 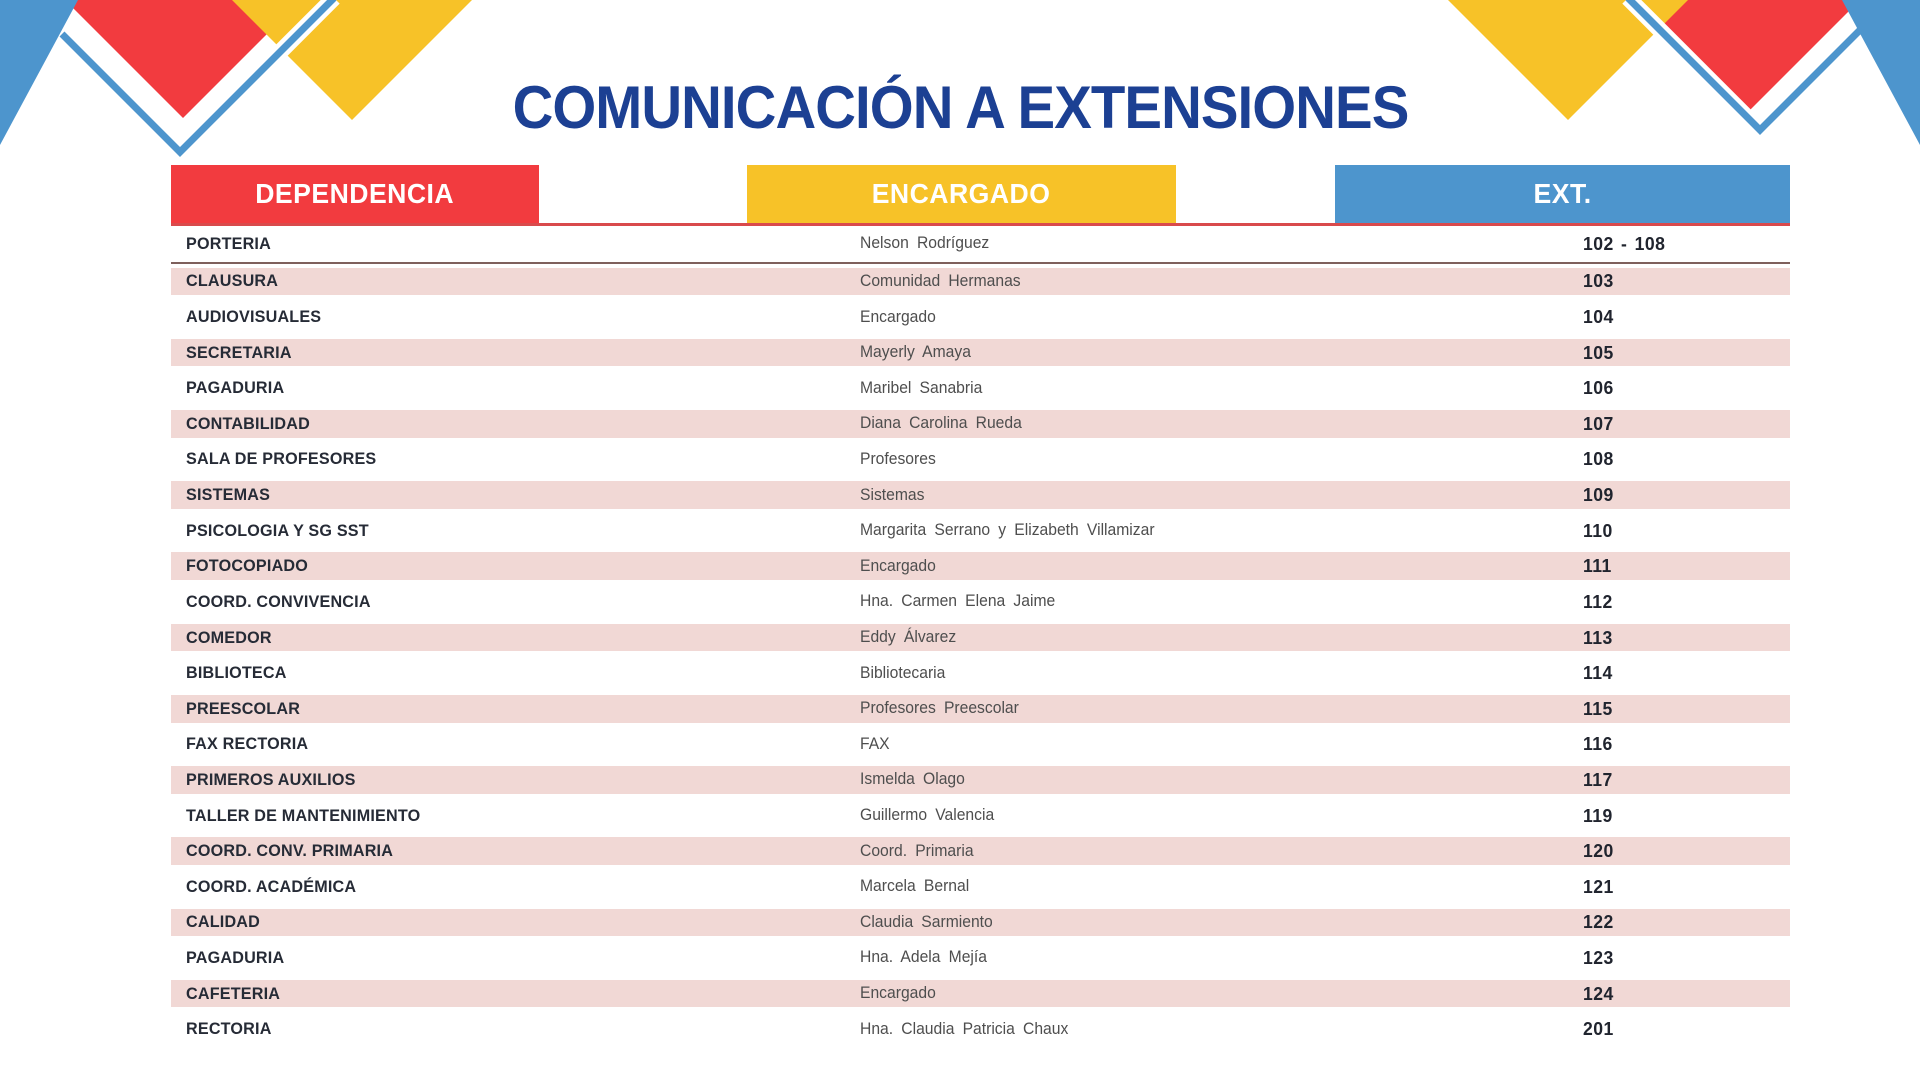 What do you see at coordinates (1598, 281) in the screenshot?
I see `extension-cell: 103` at bounding box center [1598, 281].